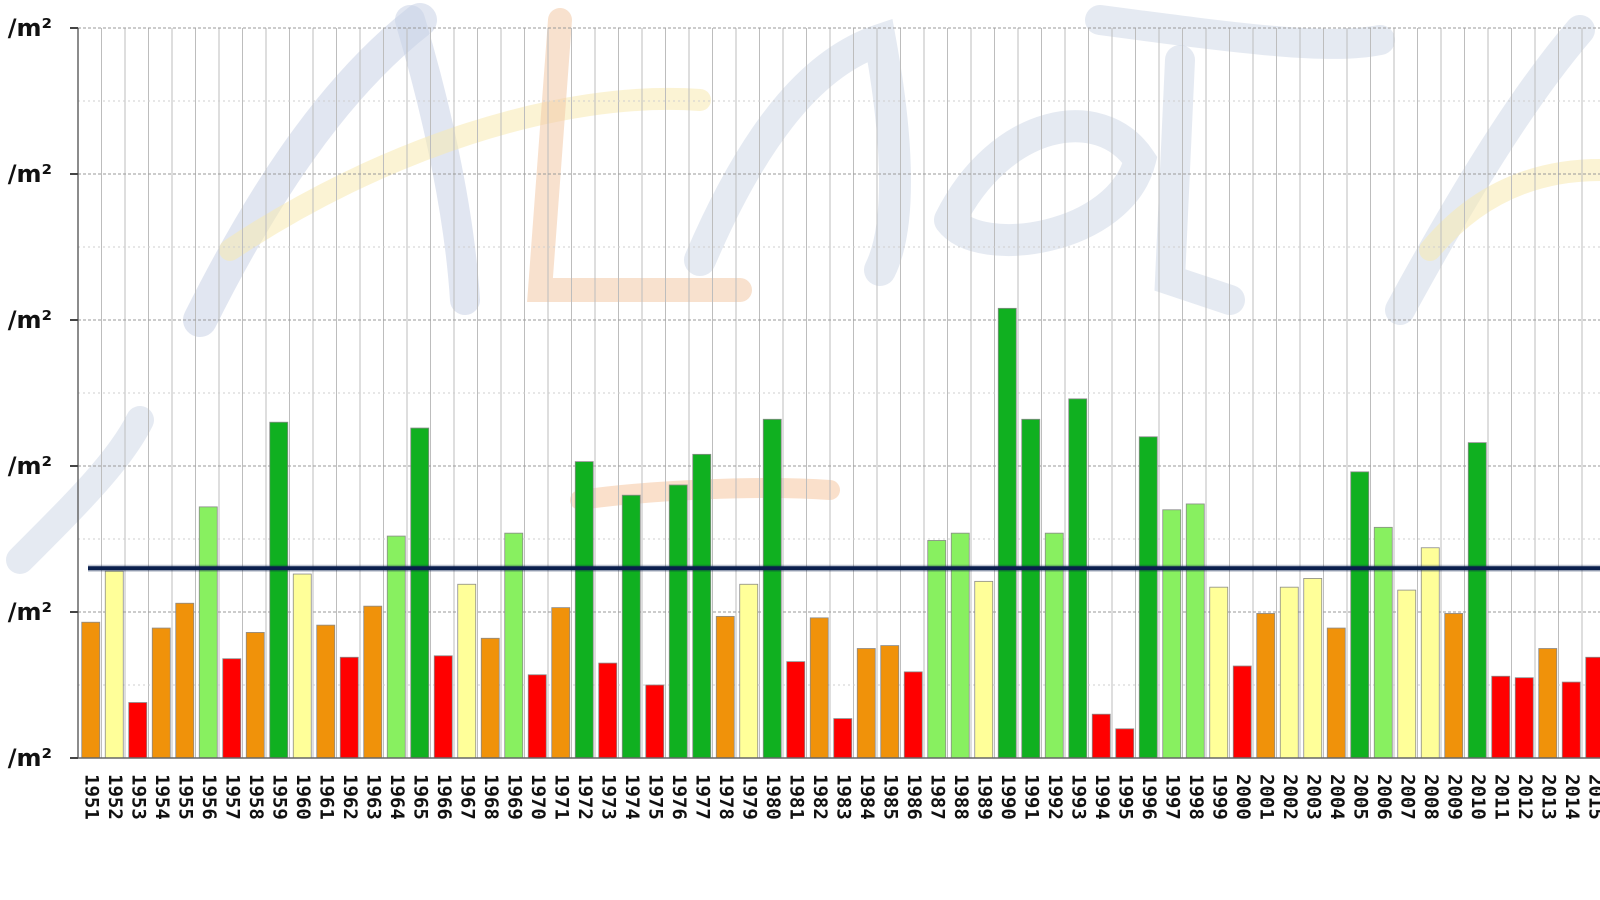  Describe the element at coordinates (1548, 797) in the screenshot. I see `x-tick-label-2013: 2013` at that location.